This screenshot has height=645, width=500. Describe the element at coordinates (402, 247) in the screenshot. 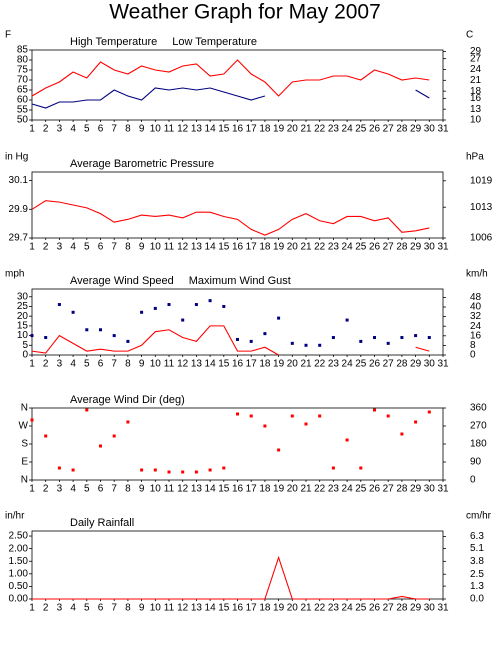

I see `x-tick-label: 28` at that location.